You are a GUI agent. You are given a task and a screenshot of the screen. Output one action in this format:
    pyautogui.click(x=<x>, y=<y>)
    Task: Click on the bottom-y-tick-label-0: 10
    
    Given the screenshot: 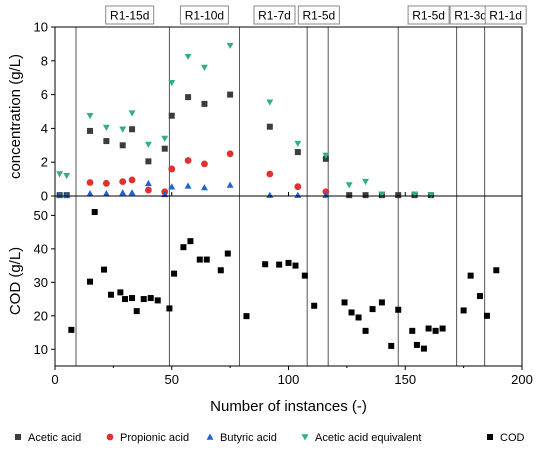 What is the action you would take?
    pyautogui.click(x=41, y=349)
    